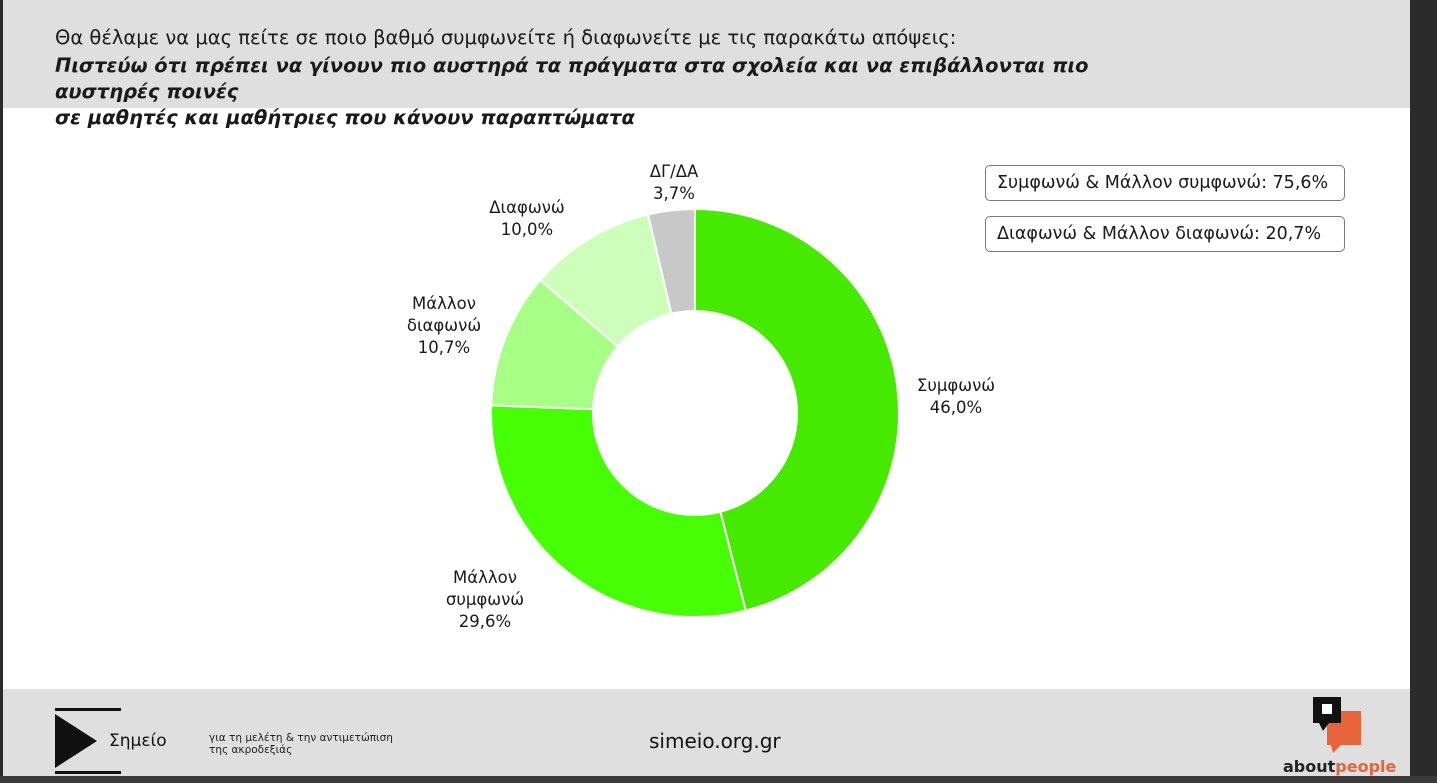 The image size is (1437, 783). Describe the element at coordinates (1366, 766) in the screenshot. I see `wordmark-people: people` at that location.